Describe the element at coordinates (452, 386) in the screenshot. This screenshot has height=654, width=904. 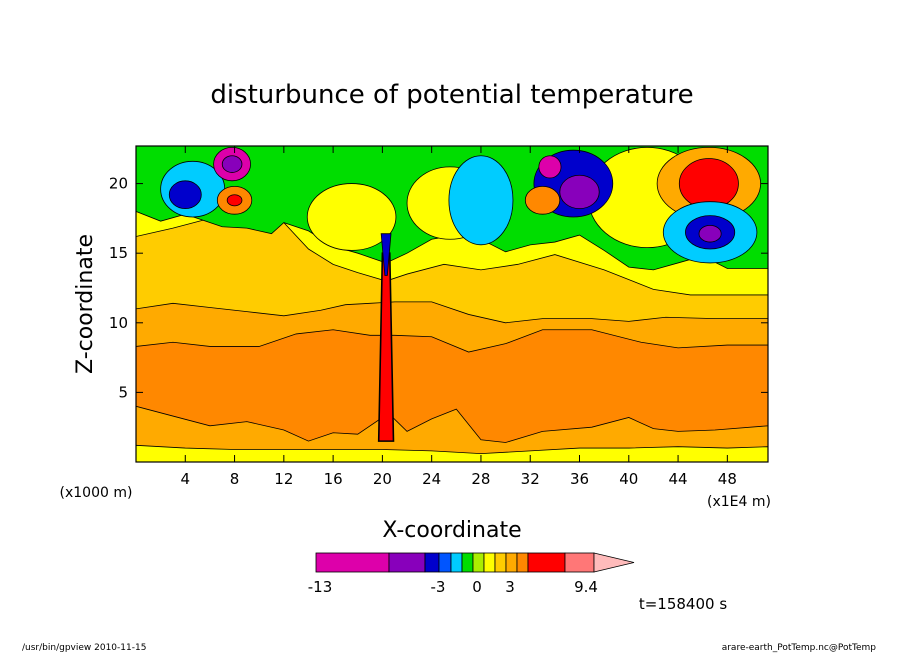
I see `field-band-dark-orange` at that location.